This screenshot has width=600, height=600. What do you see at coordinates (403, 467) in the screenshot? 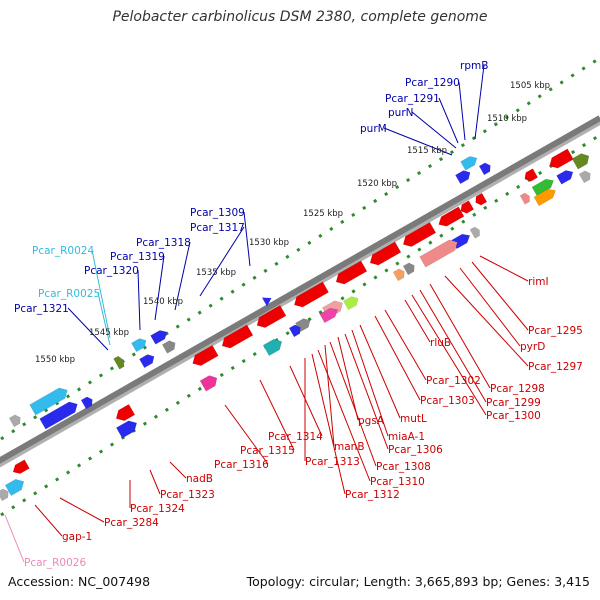
I see `gene-label-pcar-1308: Pcar_1308` at bounding box center [403, 467].